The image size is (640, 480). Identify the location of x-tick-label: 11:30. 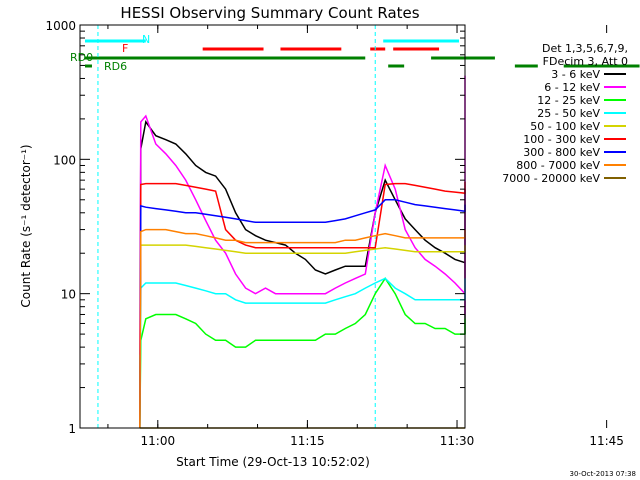
(457, 441).